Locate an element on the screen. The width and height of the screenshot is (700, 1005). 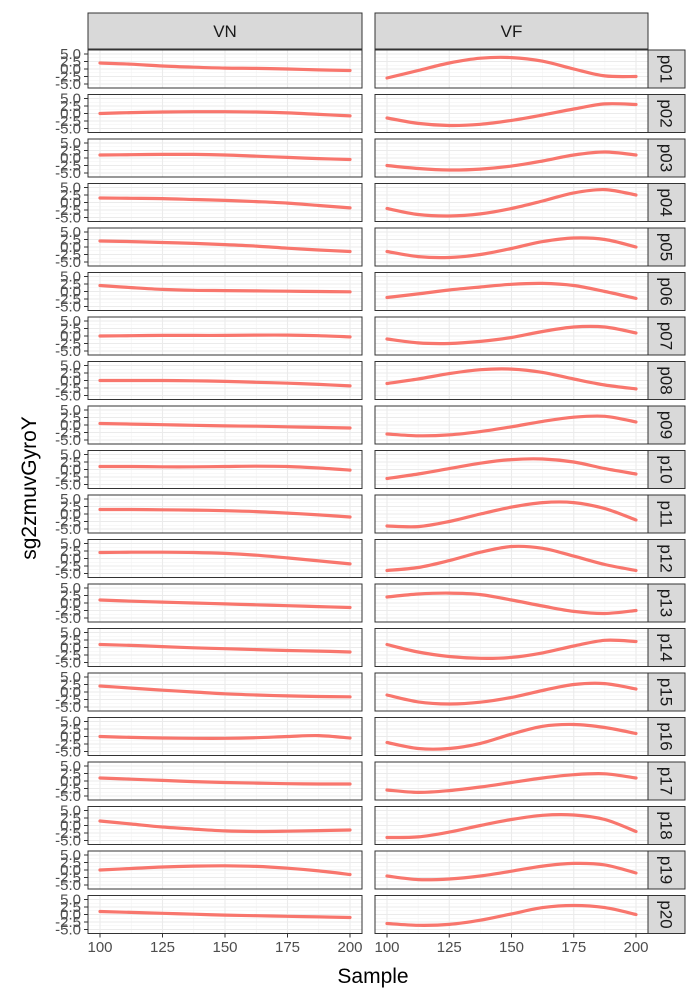
panel-vn-p03 is located at coordinates (225, 158).